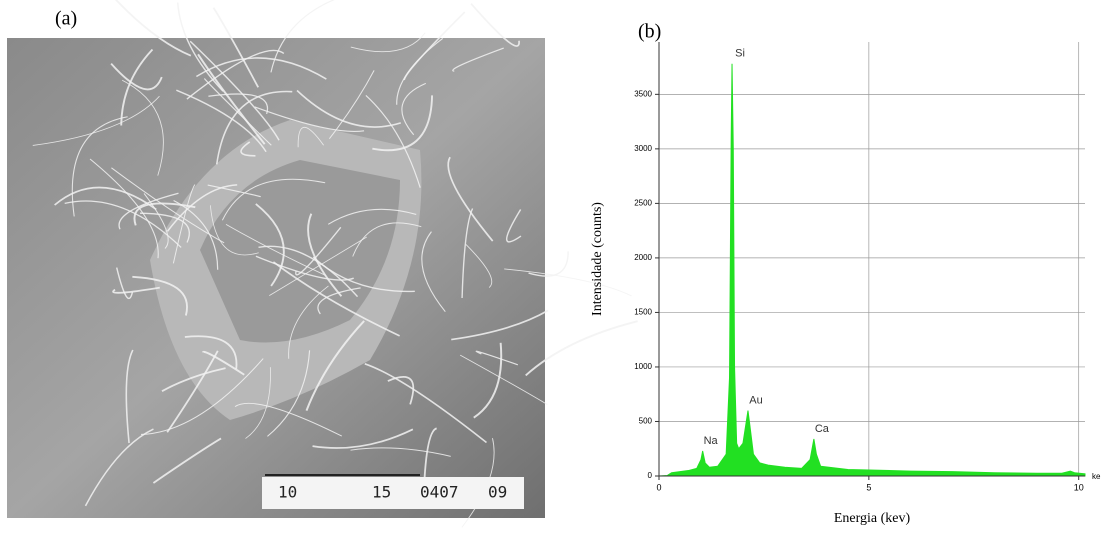 The height and width of the screenshot is (534, 1102). Describe the element at coordinates (740, 54) in the screenshot. I see `peak-label: Si` at that location.